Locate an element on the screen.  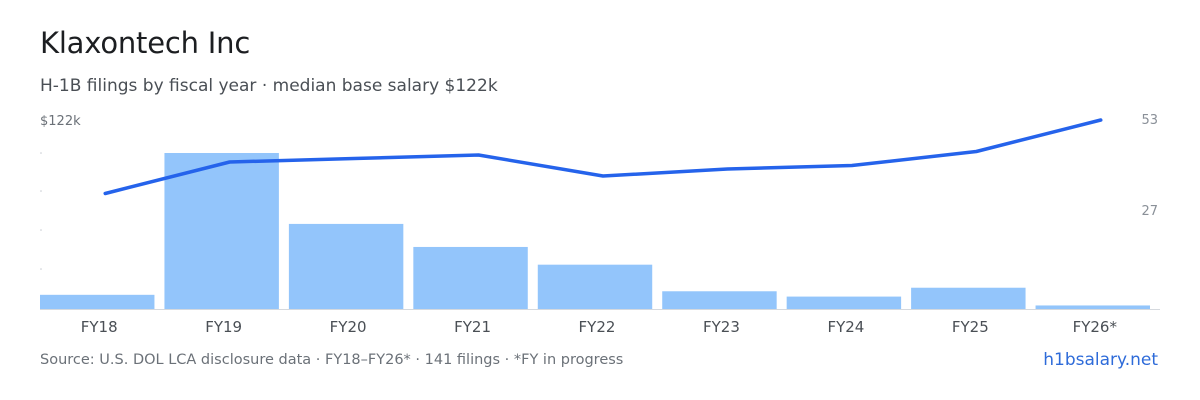
chart-title: Klaxontech Inc is located at coordinates (145, 43).